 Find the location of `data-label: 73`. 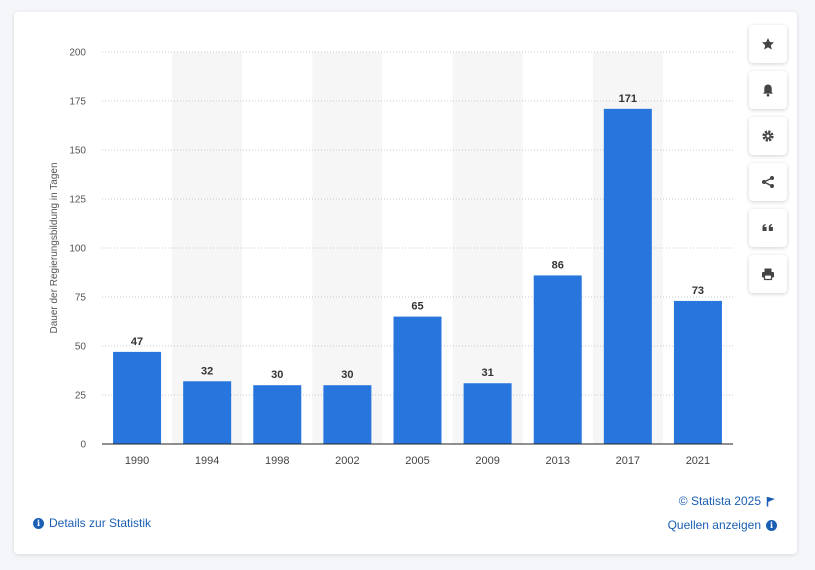

data-label: 73 is located at coordinates (698, 291).